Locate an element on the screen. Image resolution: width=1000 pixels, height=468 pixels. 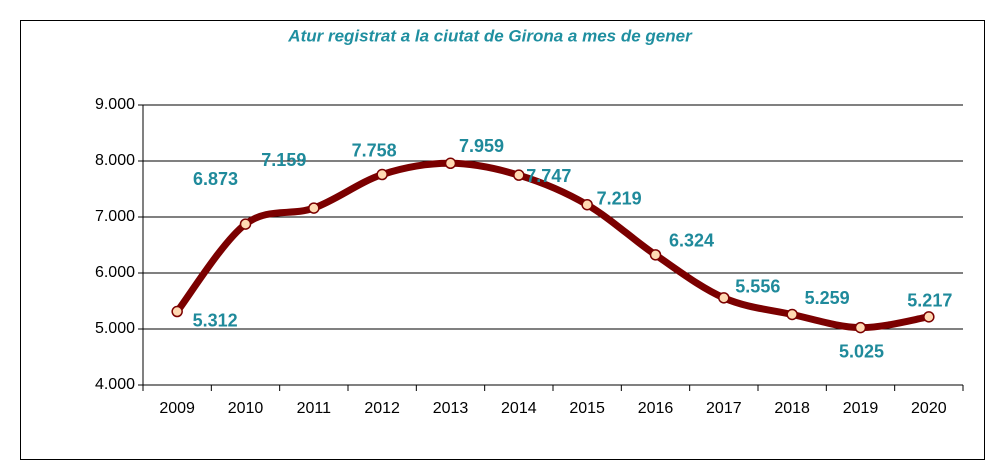
data-label: 5.259 is located at coordinates (827, 298).